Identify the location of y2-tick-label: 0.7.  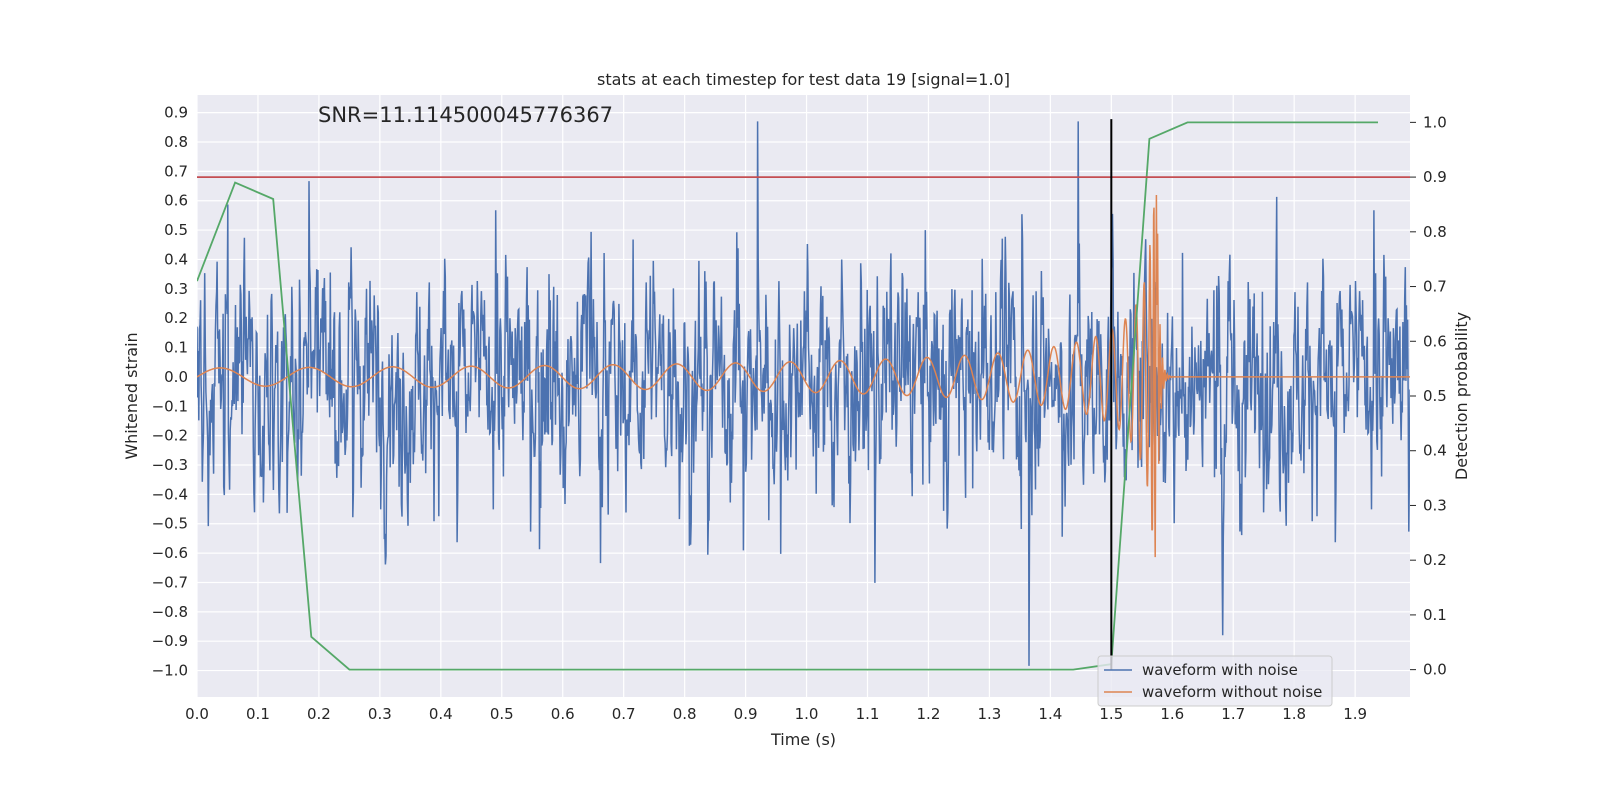
(1435, 287).